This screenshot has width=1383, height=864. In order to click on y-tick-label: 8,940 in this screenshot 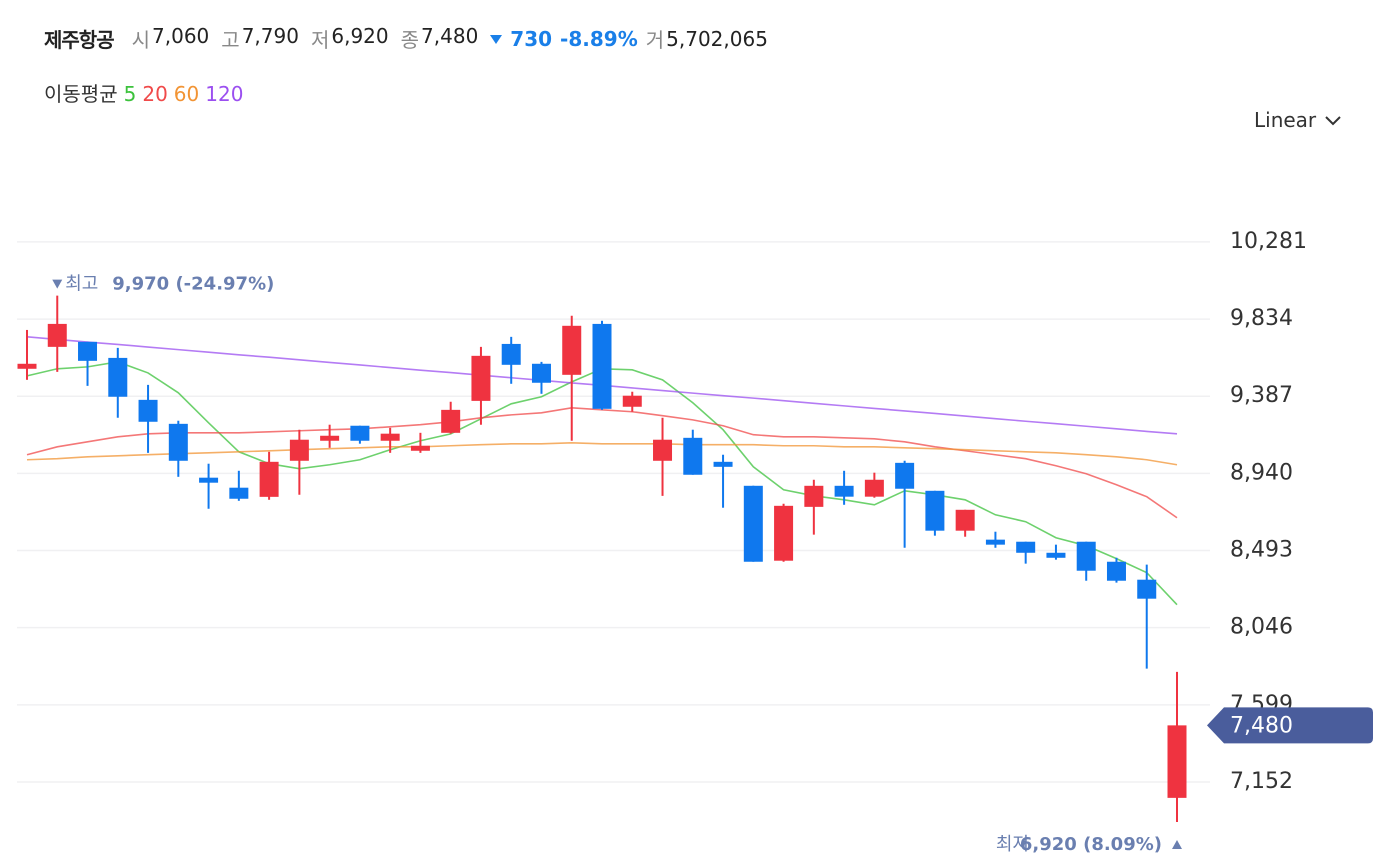, I will do `click(1261, 472)`.